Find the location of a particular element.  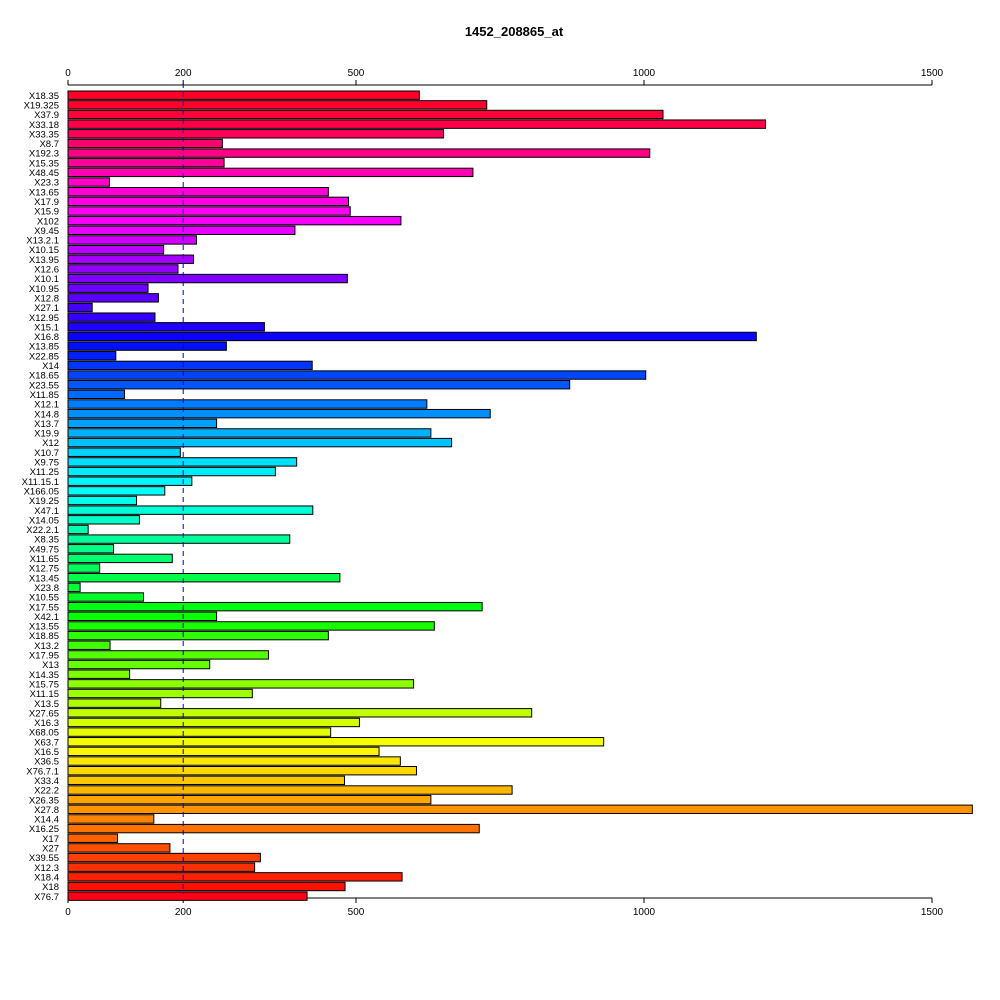

bar-X192.3 is located at coordinates (359, 153).